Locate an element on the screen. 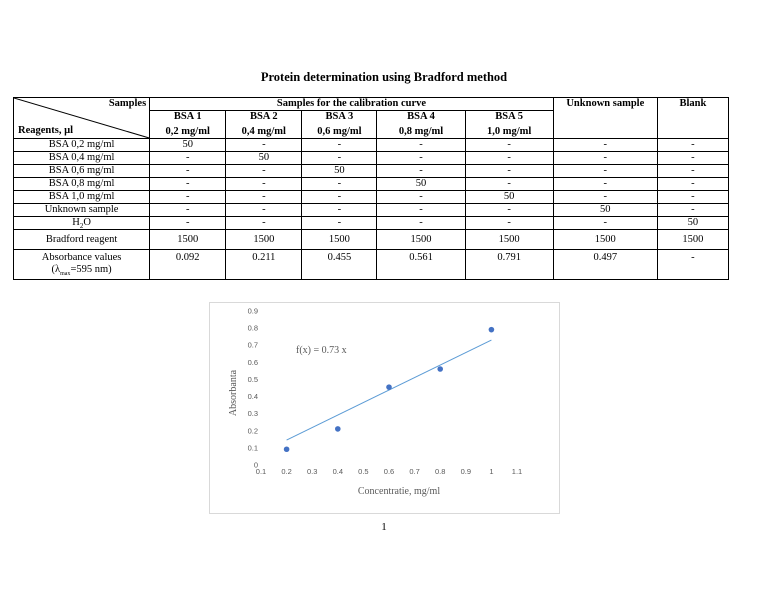 Image resolution: width=768 pixels, height=594 pixels. y-tick-label: 0.3 is located at coordinates (253, 413).